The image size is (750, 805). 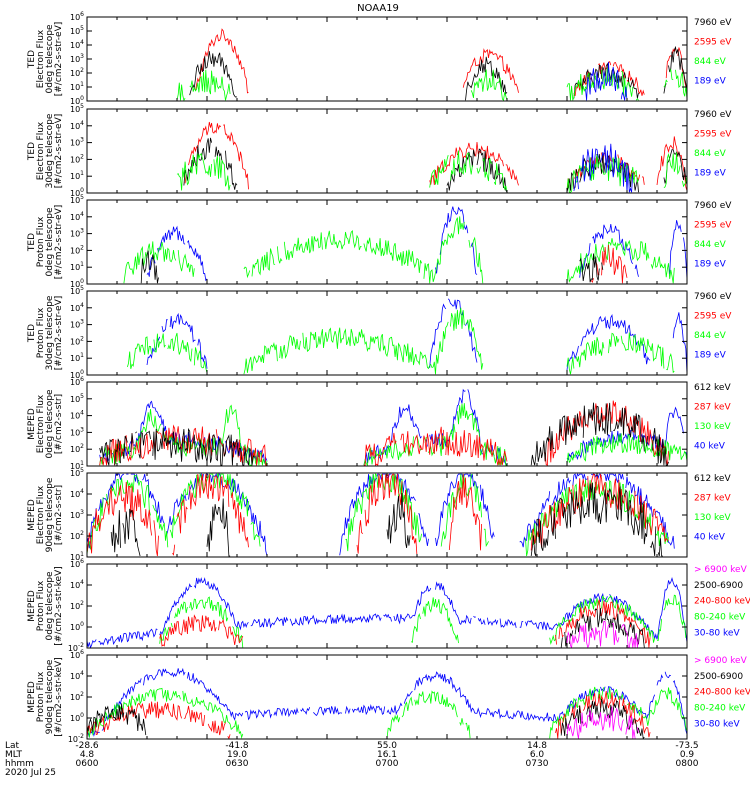 I want to click on footer-time-value: 0700, so click(x=387, y=764).